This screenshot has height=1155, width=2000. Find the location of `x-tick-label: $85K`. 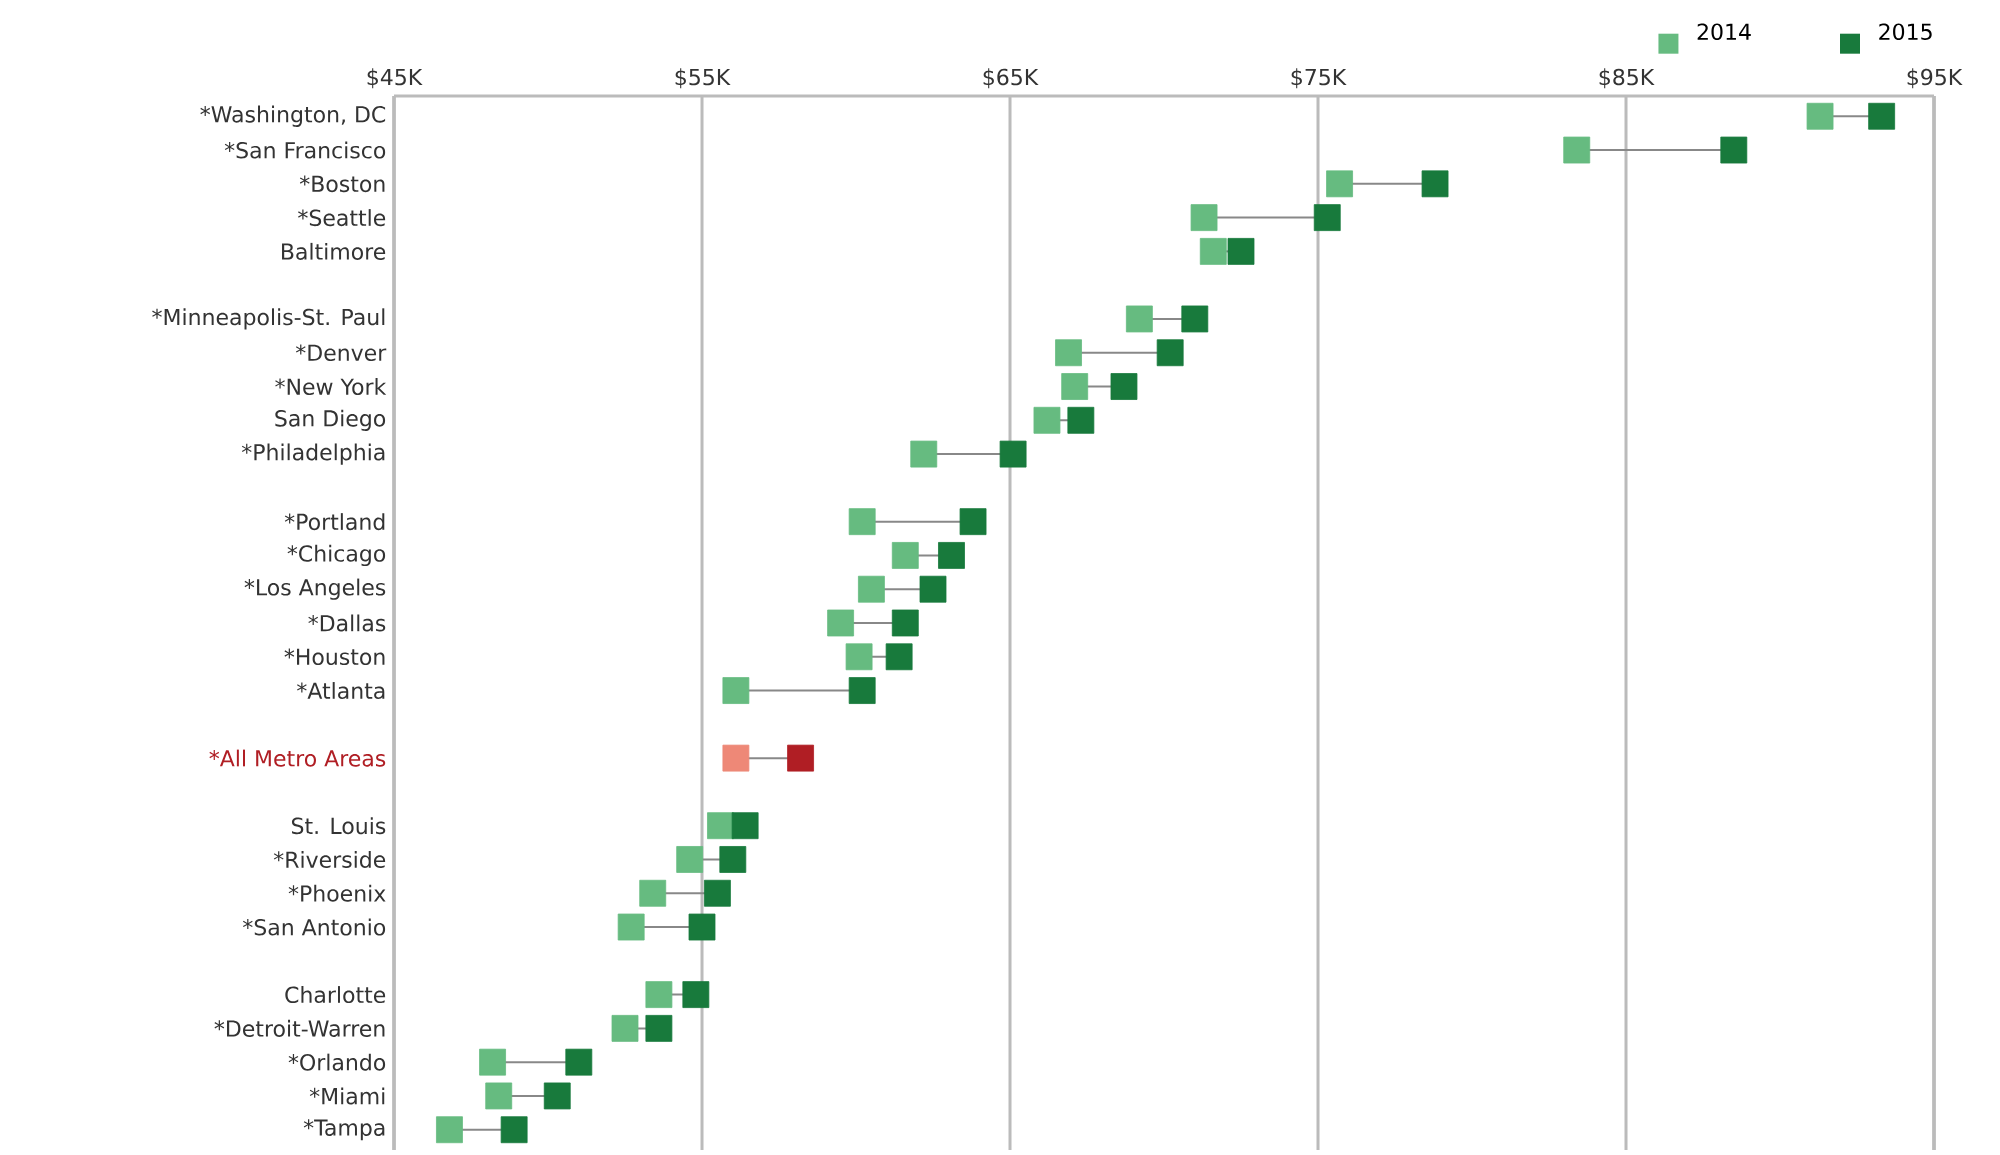

x-tick-label: $85K is located at coordinates (1627, 78).